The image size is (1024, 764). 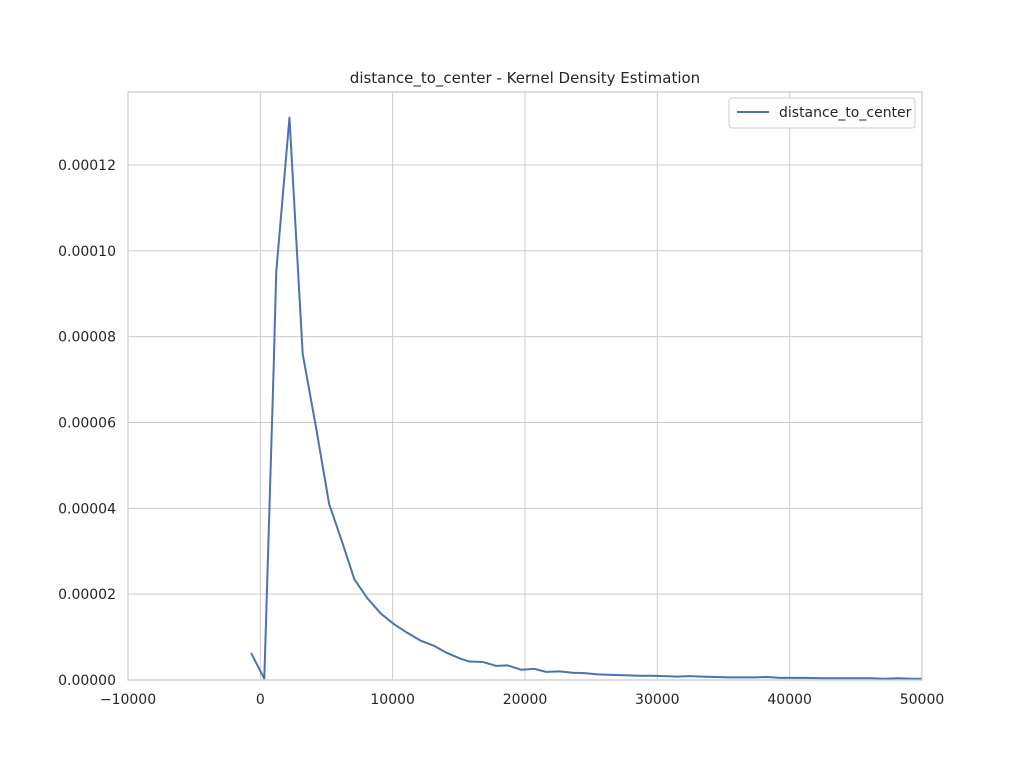 I want to click on y-tick-label: 0.00008, so click(x=87, y=338).